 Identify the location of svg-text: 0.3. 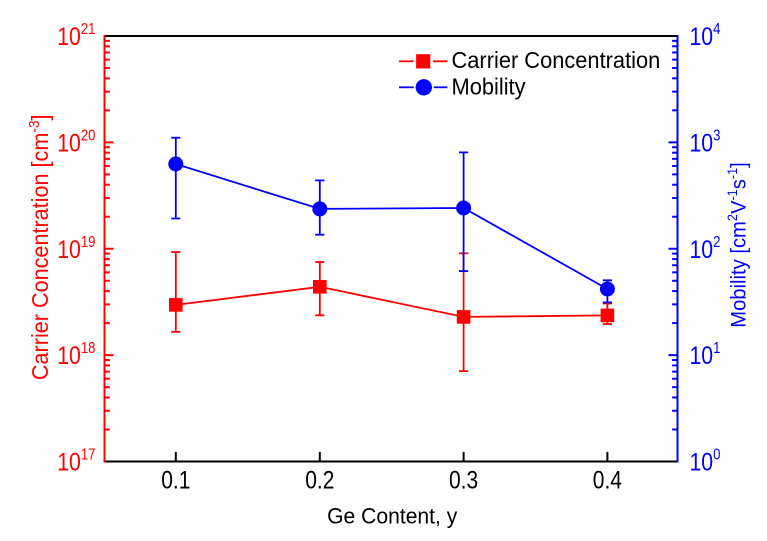
(463, 480).